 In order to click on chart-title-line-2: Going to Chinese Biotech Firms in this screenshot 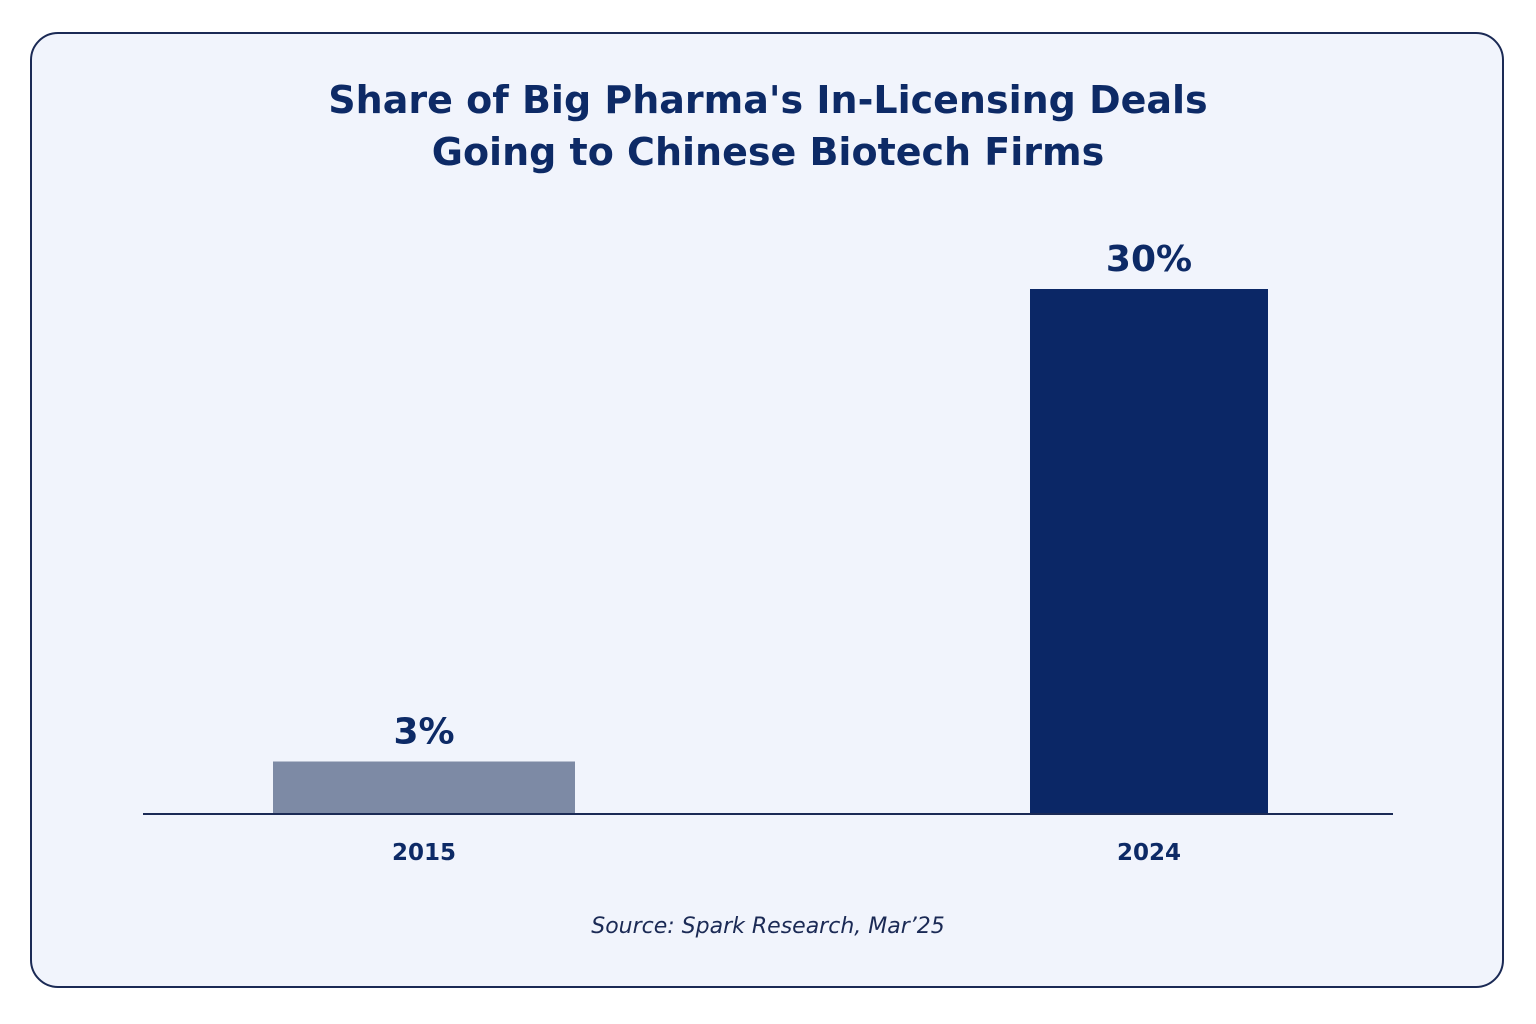, I will do `click(768, 152)`.